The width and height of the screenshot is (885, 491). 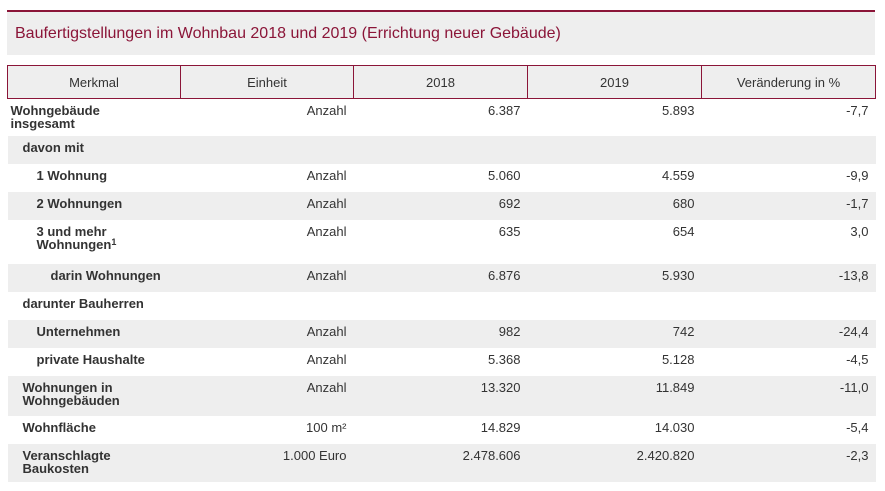 I want to click on label-text: Unternehmen, so click(x=78, y=331).